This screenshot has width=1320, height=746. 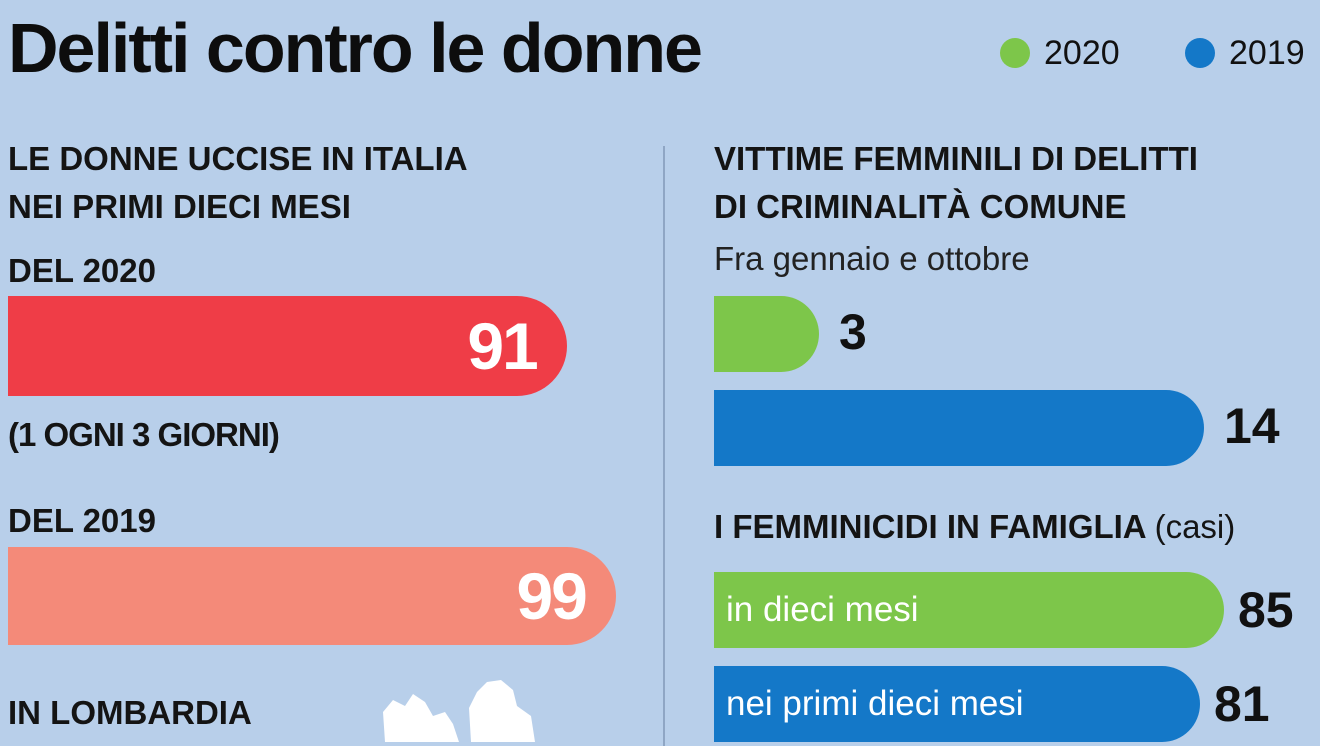 I want to click on legend-dot-2020, so click(x=1015, y=53).